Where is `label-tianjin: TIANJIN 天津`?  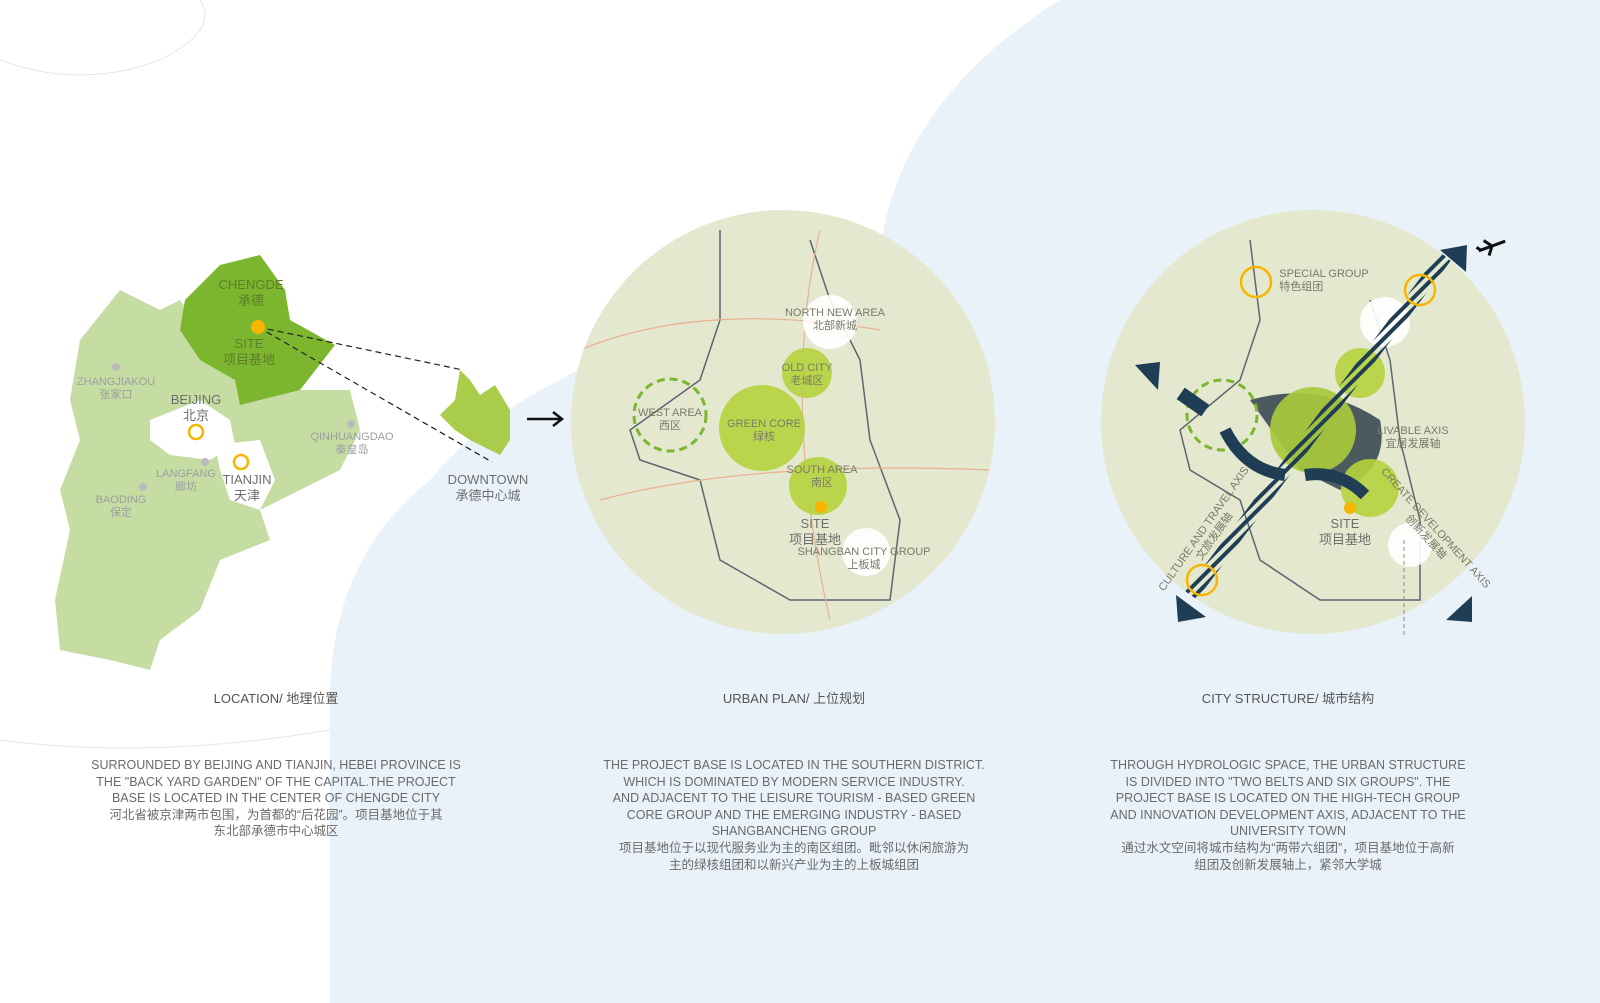 label-tianjin: TIANJIN 天津 is located at coordinates (247, 487).